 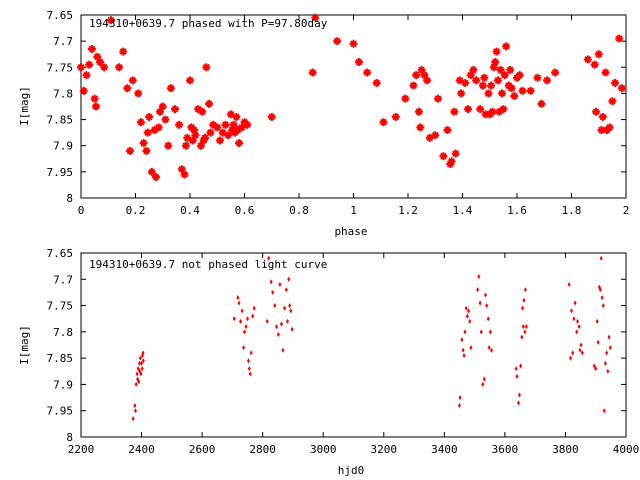 I want to click on x-tick-label: 2800, so click(x=262, y=449).